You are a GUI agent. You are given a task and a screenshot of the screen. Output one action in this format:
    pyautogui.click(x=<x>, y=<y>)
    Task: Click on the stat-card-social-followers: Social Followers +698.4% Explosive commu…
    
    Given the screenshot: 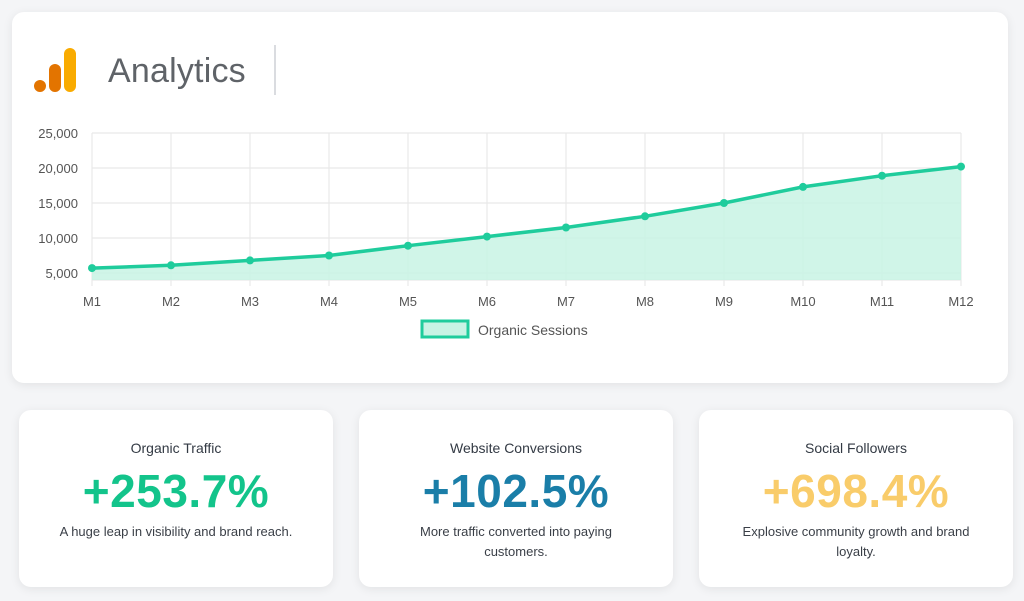 What is the action you would take?
    pyautogui.click(x=856, y=498)
    